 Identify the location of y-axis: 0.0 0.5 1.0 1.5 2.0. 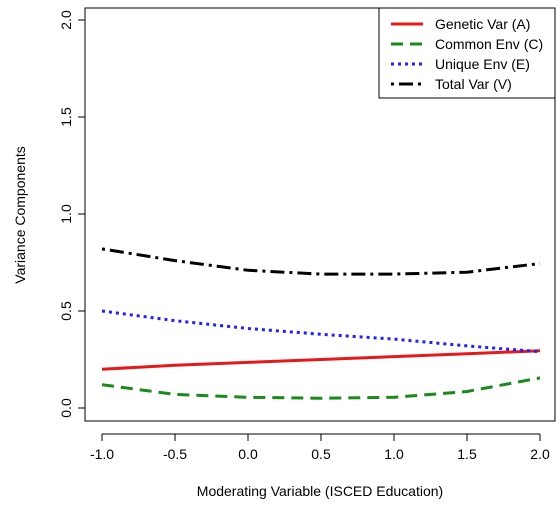
(72, 214).